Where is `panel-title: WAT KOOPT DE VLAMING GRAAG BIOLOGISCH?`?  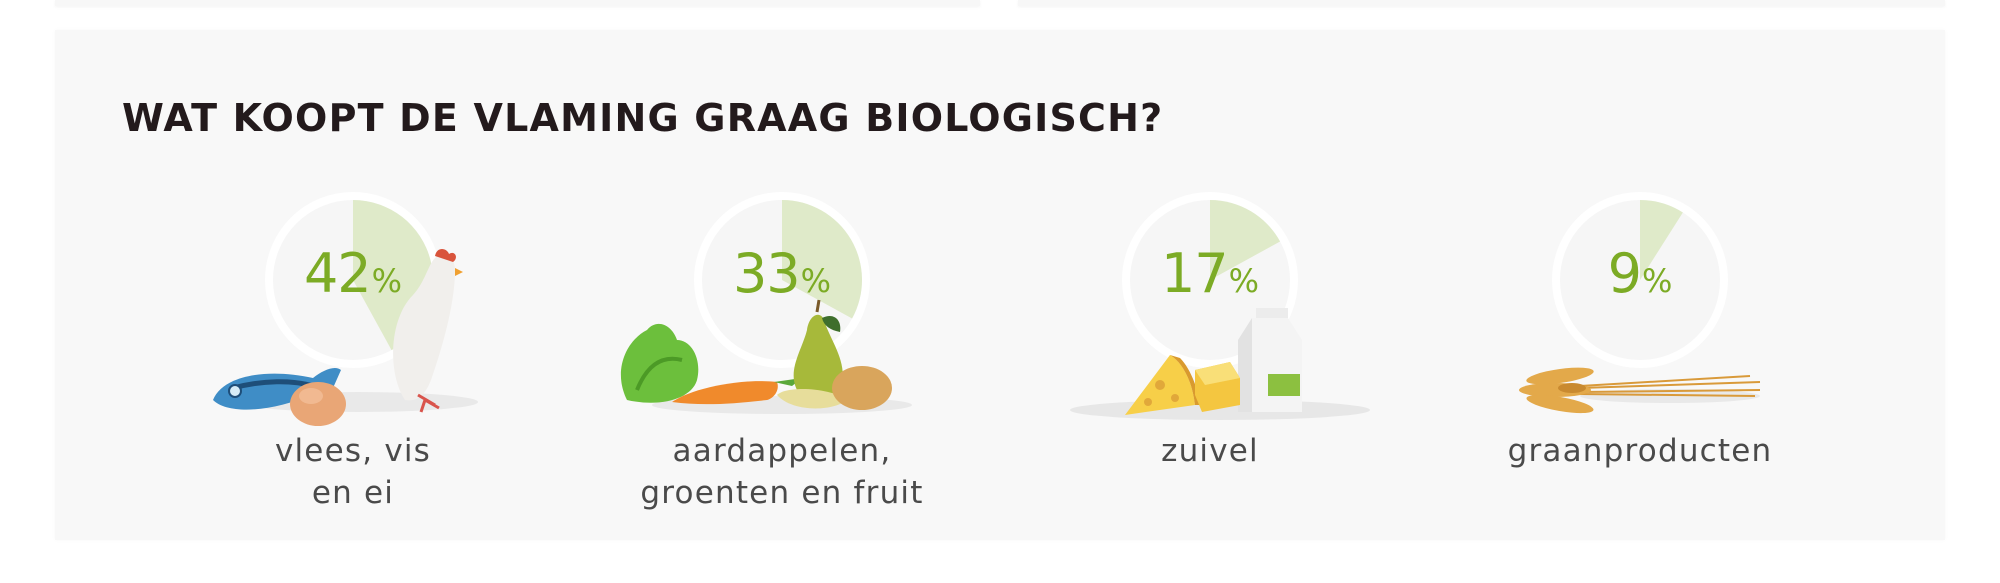 panel-title: WAT KOOPT DE VLAMING GRAAG BIOLOGISCH? is located at coordinates (643, 118).